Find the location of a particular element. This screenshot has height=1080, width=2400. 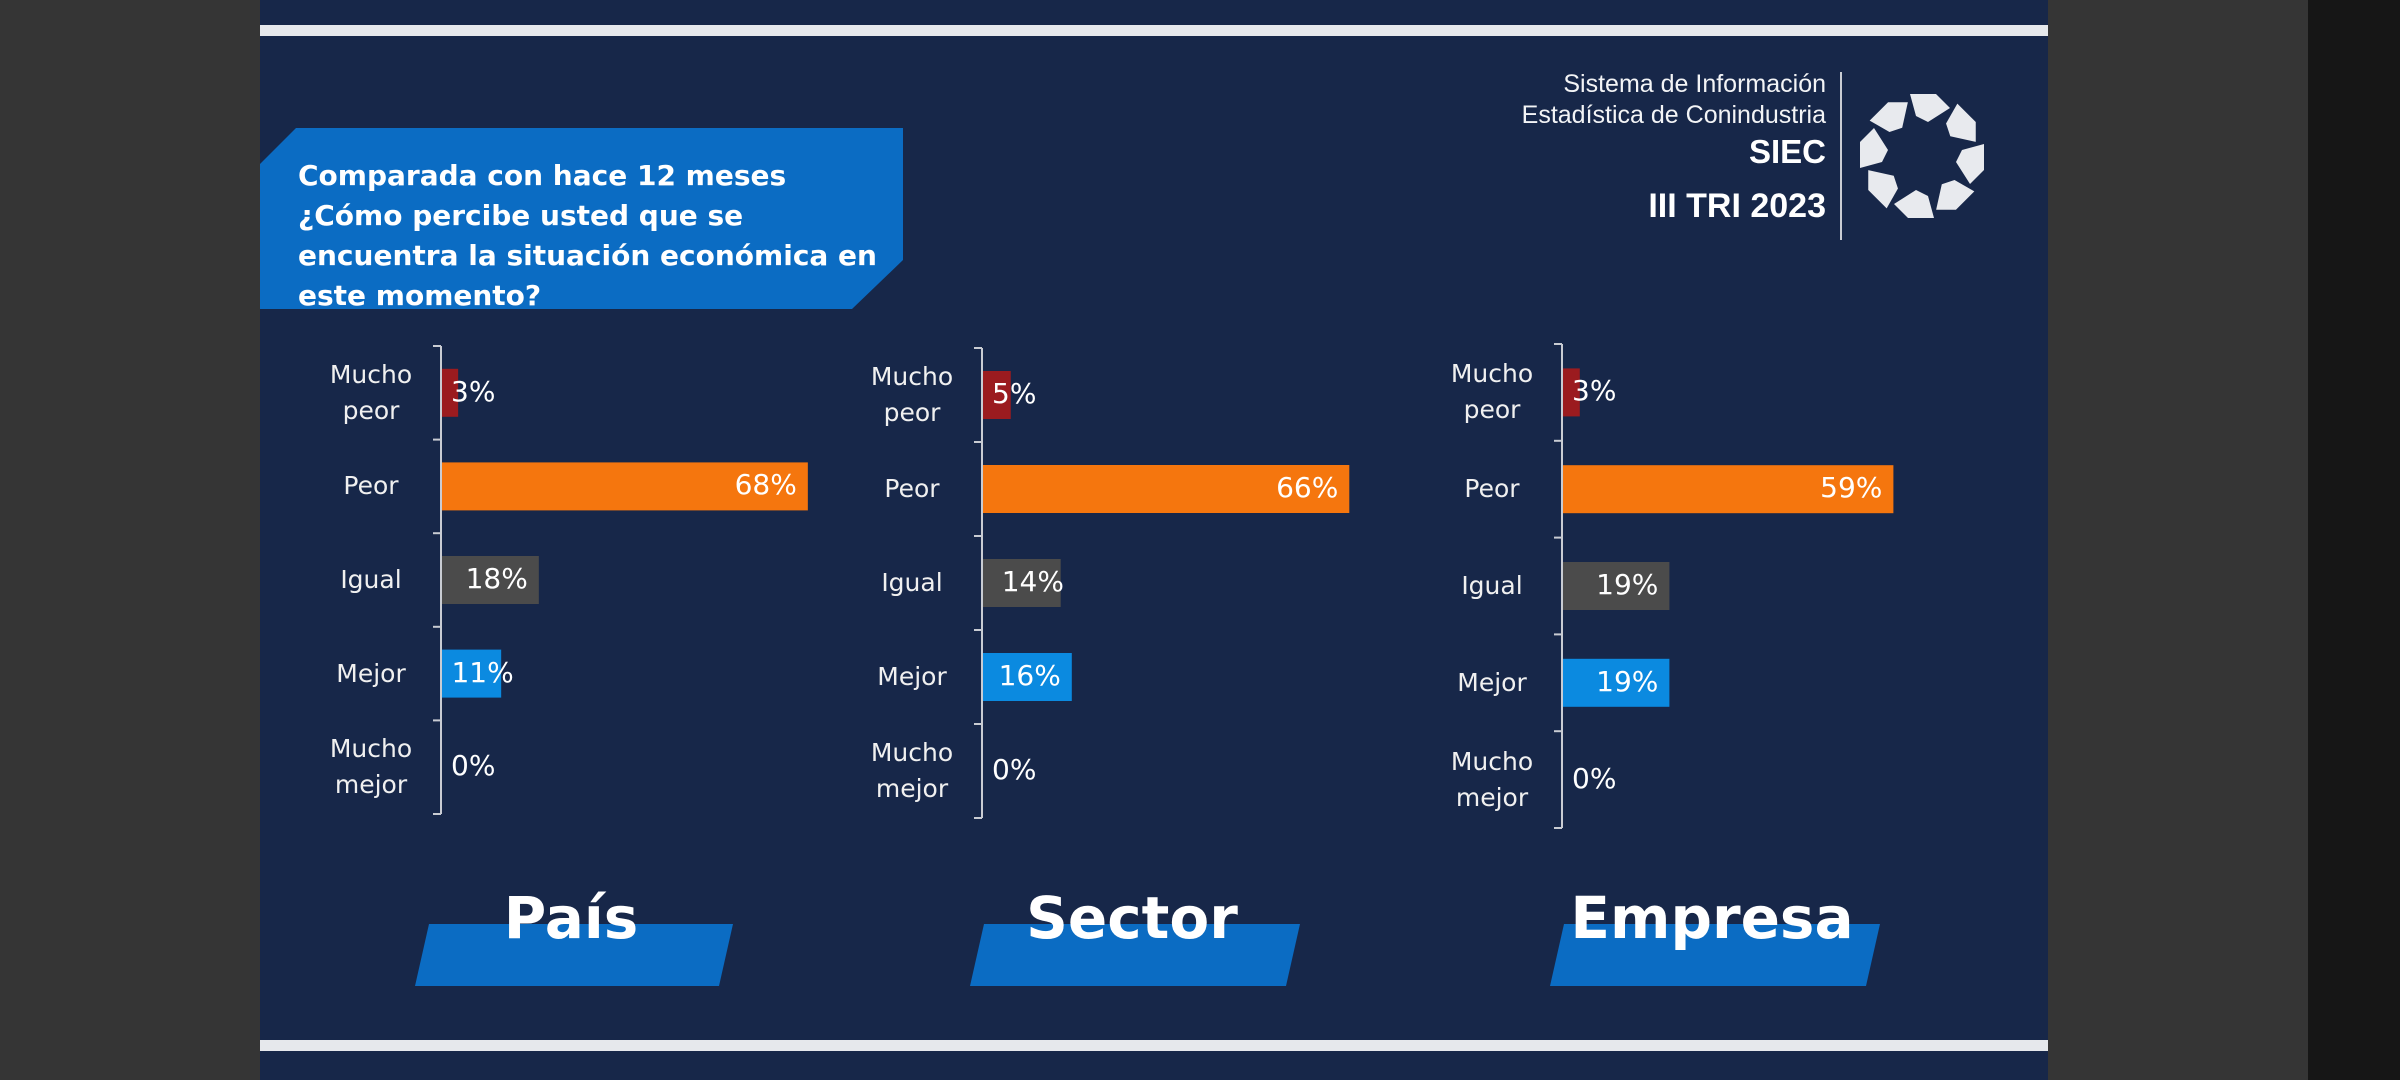

value-label: 66% is located at coordinates (1307, 487).